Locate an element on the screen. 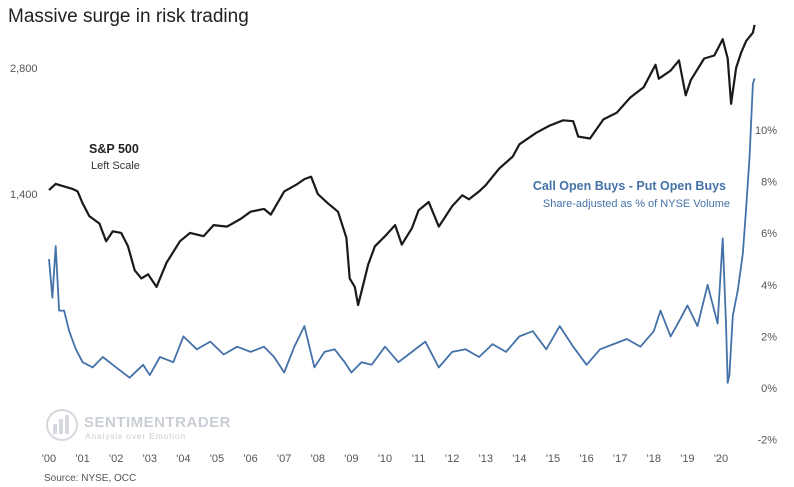 This screenshot has width=794, height=487. left-tick-label: 1,400 is located at coordinates (24, 195).